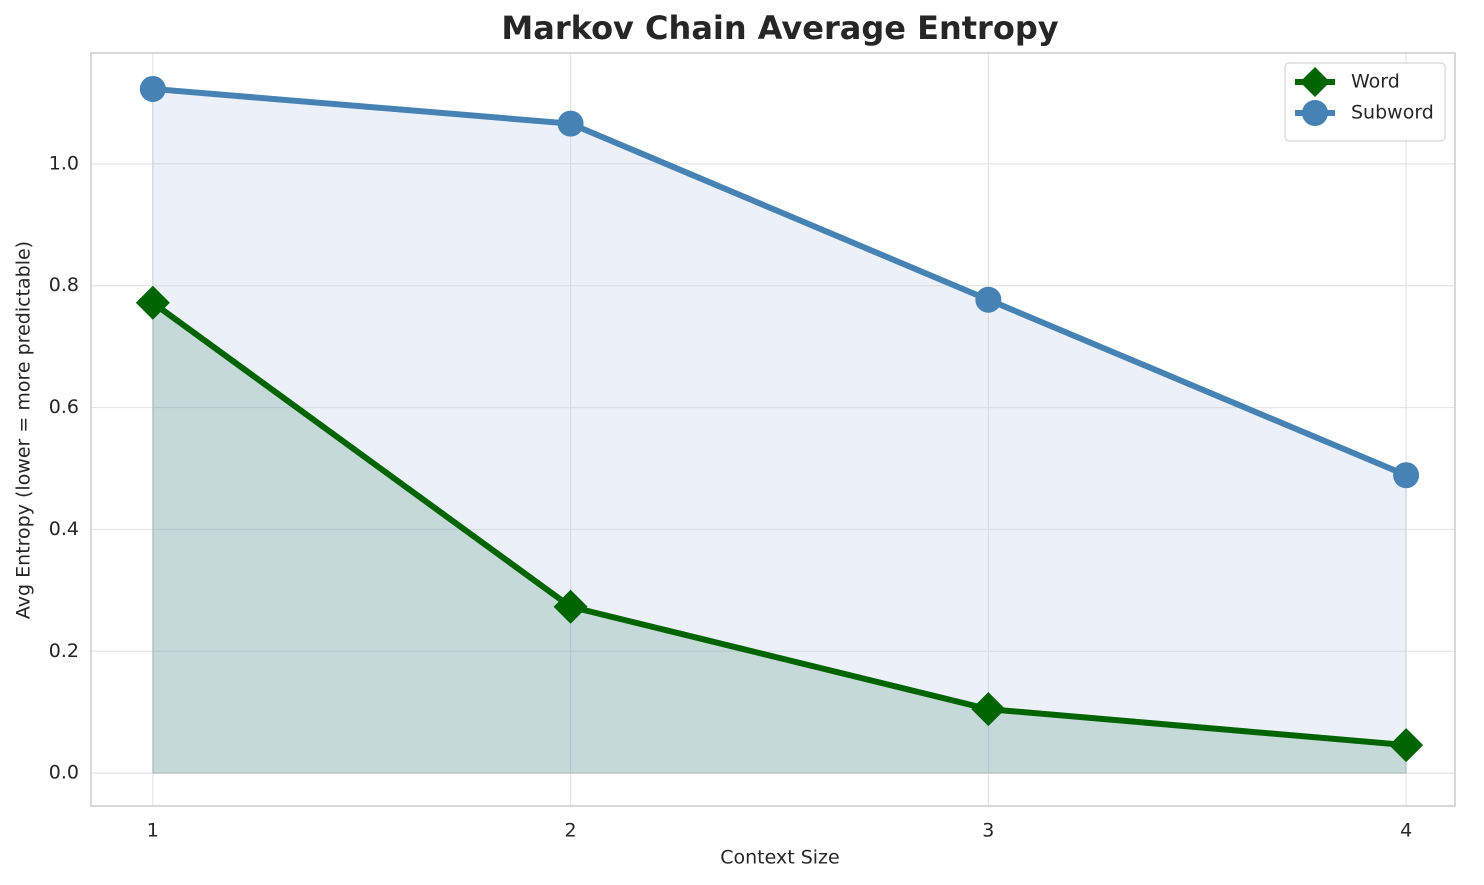 The image size is (1484, 885). What do you see at coordinates (779, 28) in the screenshot?
I see `chart-title: Markov Chain Average Entropy` at bounding box center [779, 28].